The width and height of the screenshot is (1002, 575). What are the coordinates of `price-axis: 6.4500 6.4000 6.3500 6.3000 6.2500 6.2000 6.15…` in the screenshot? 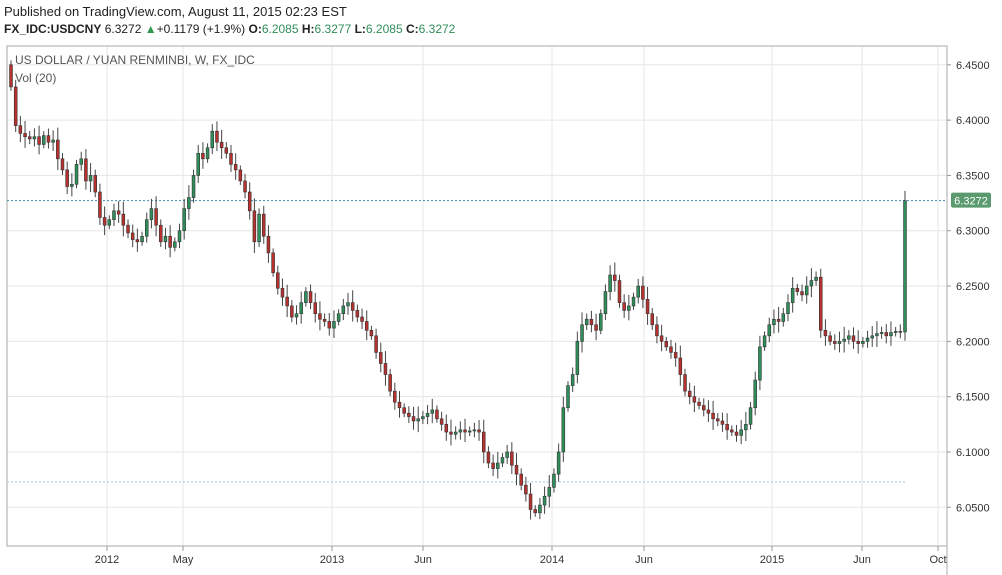 It's located at (968, 287).